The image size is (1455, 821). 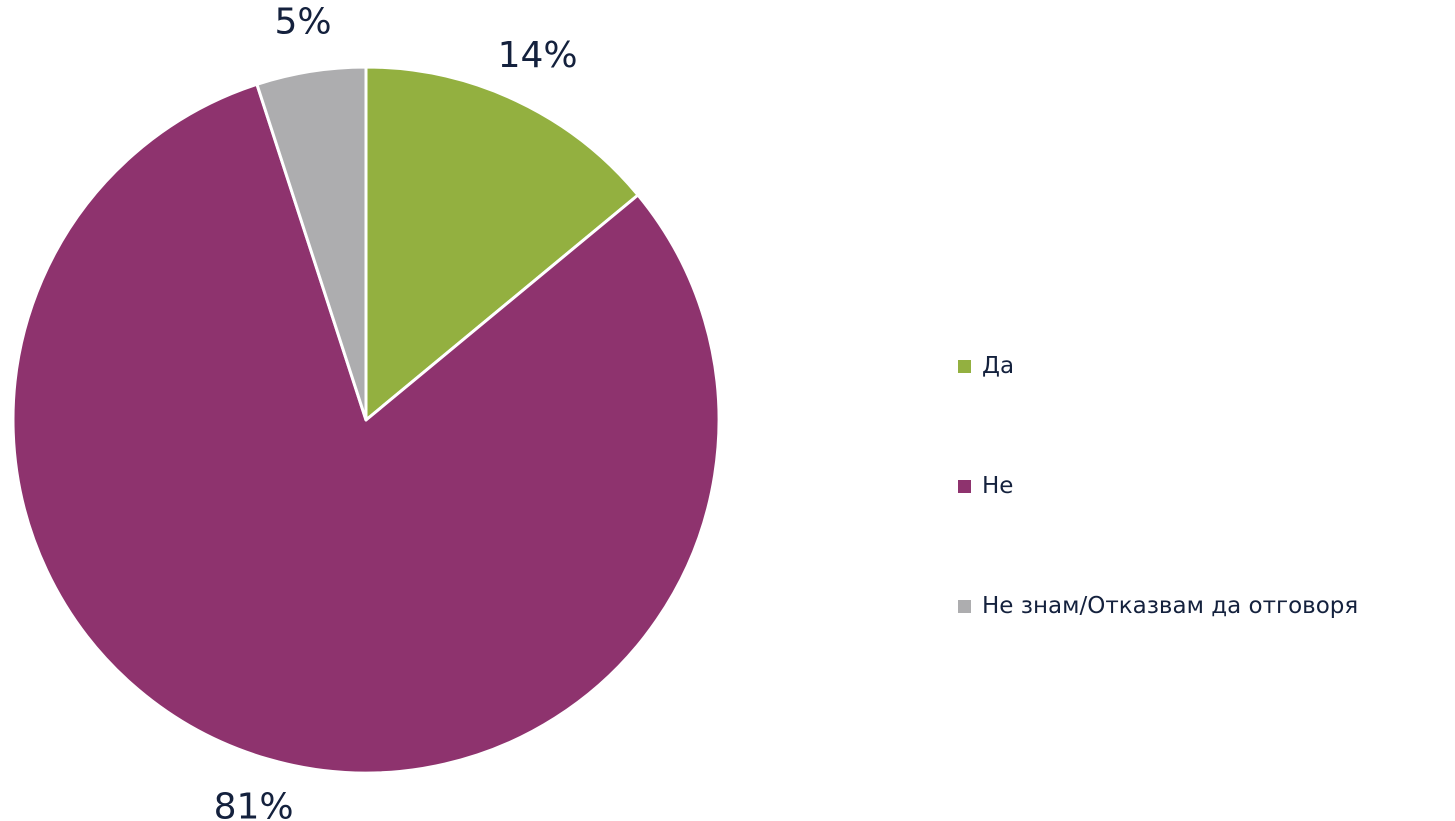 I want to click on legend-swatch-dont-know, so click(x=964, y=606).